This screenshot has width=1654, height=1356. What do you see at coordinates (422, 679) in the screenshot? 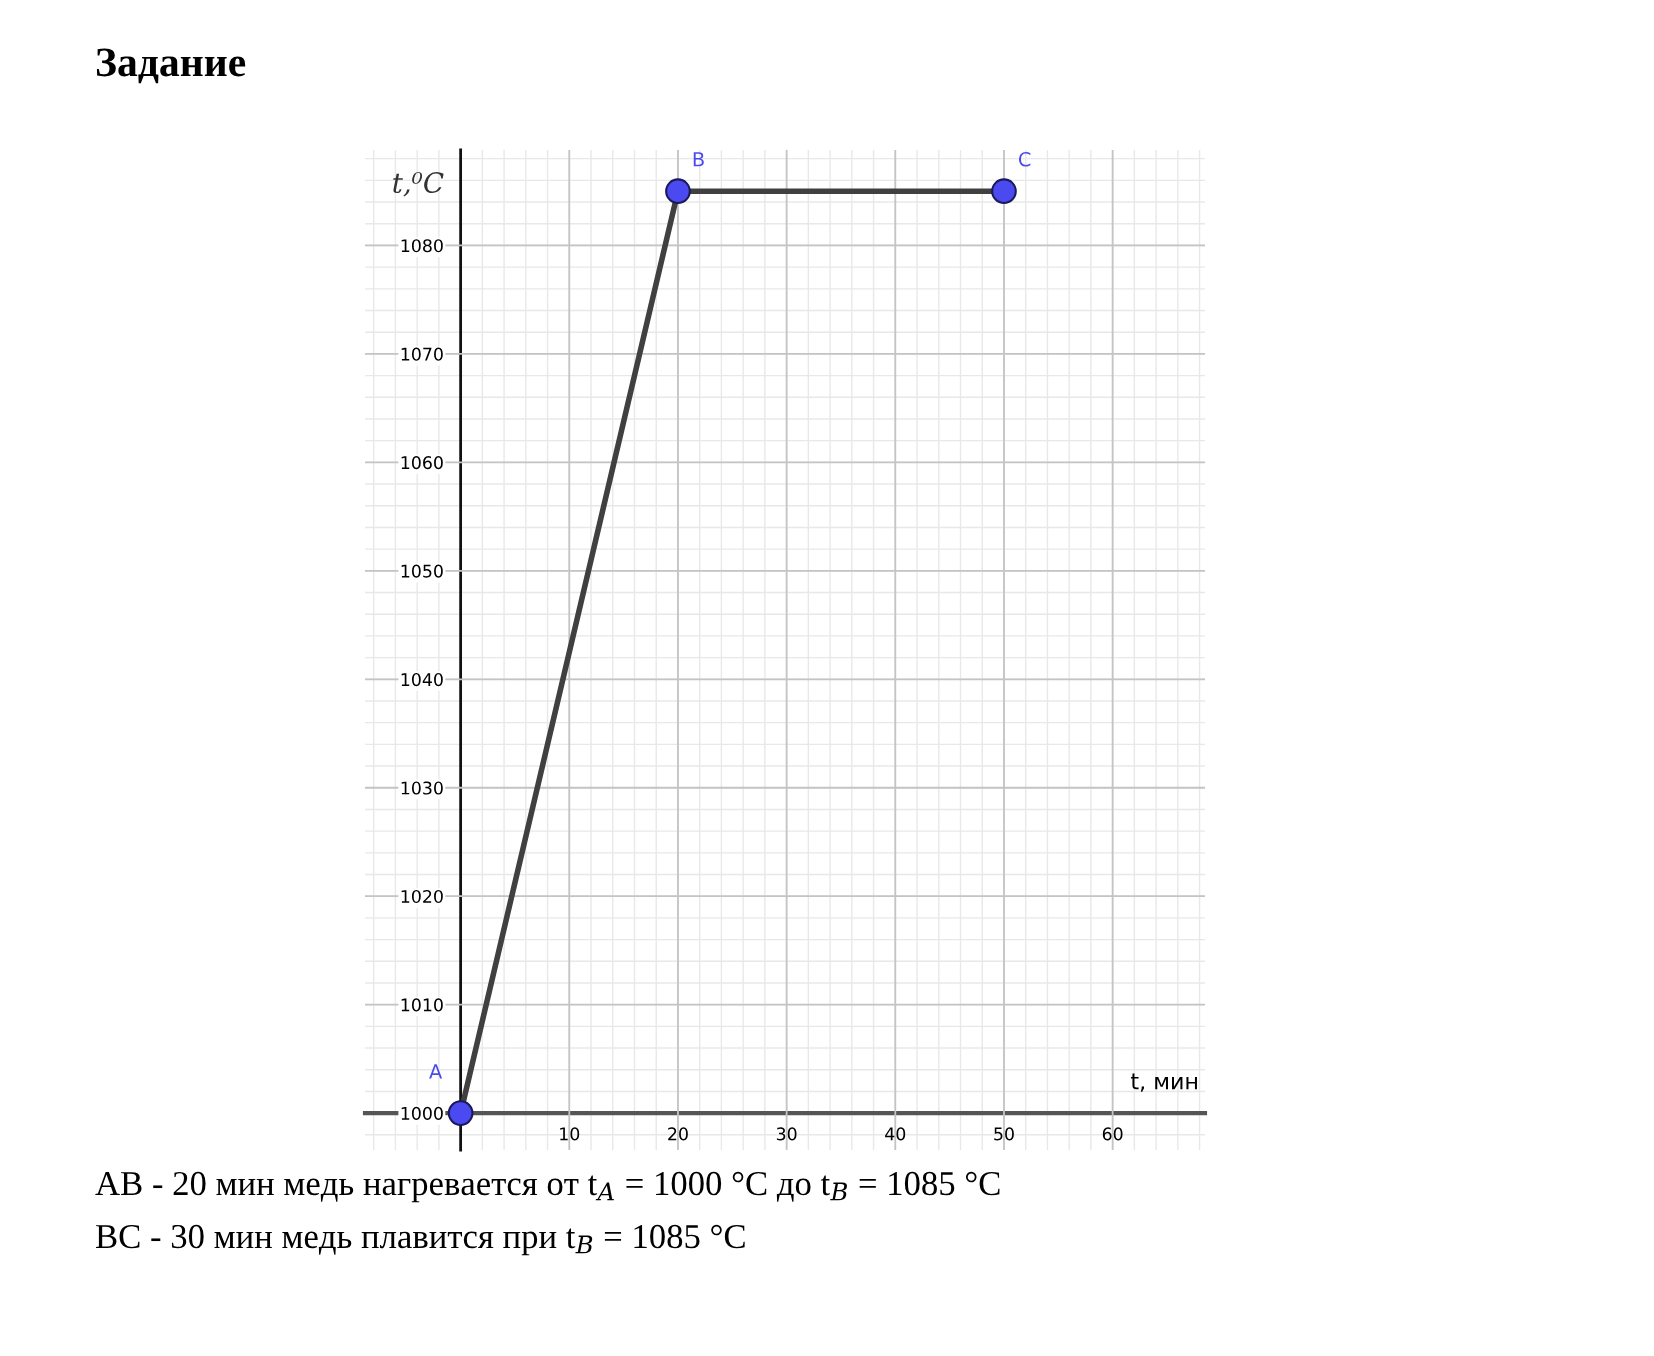
I see `y-tick-label: 1040` at bounding box center [422, 679].